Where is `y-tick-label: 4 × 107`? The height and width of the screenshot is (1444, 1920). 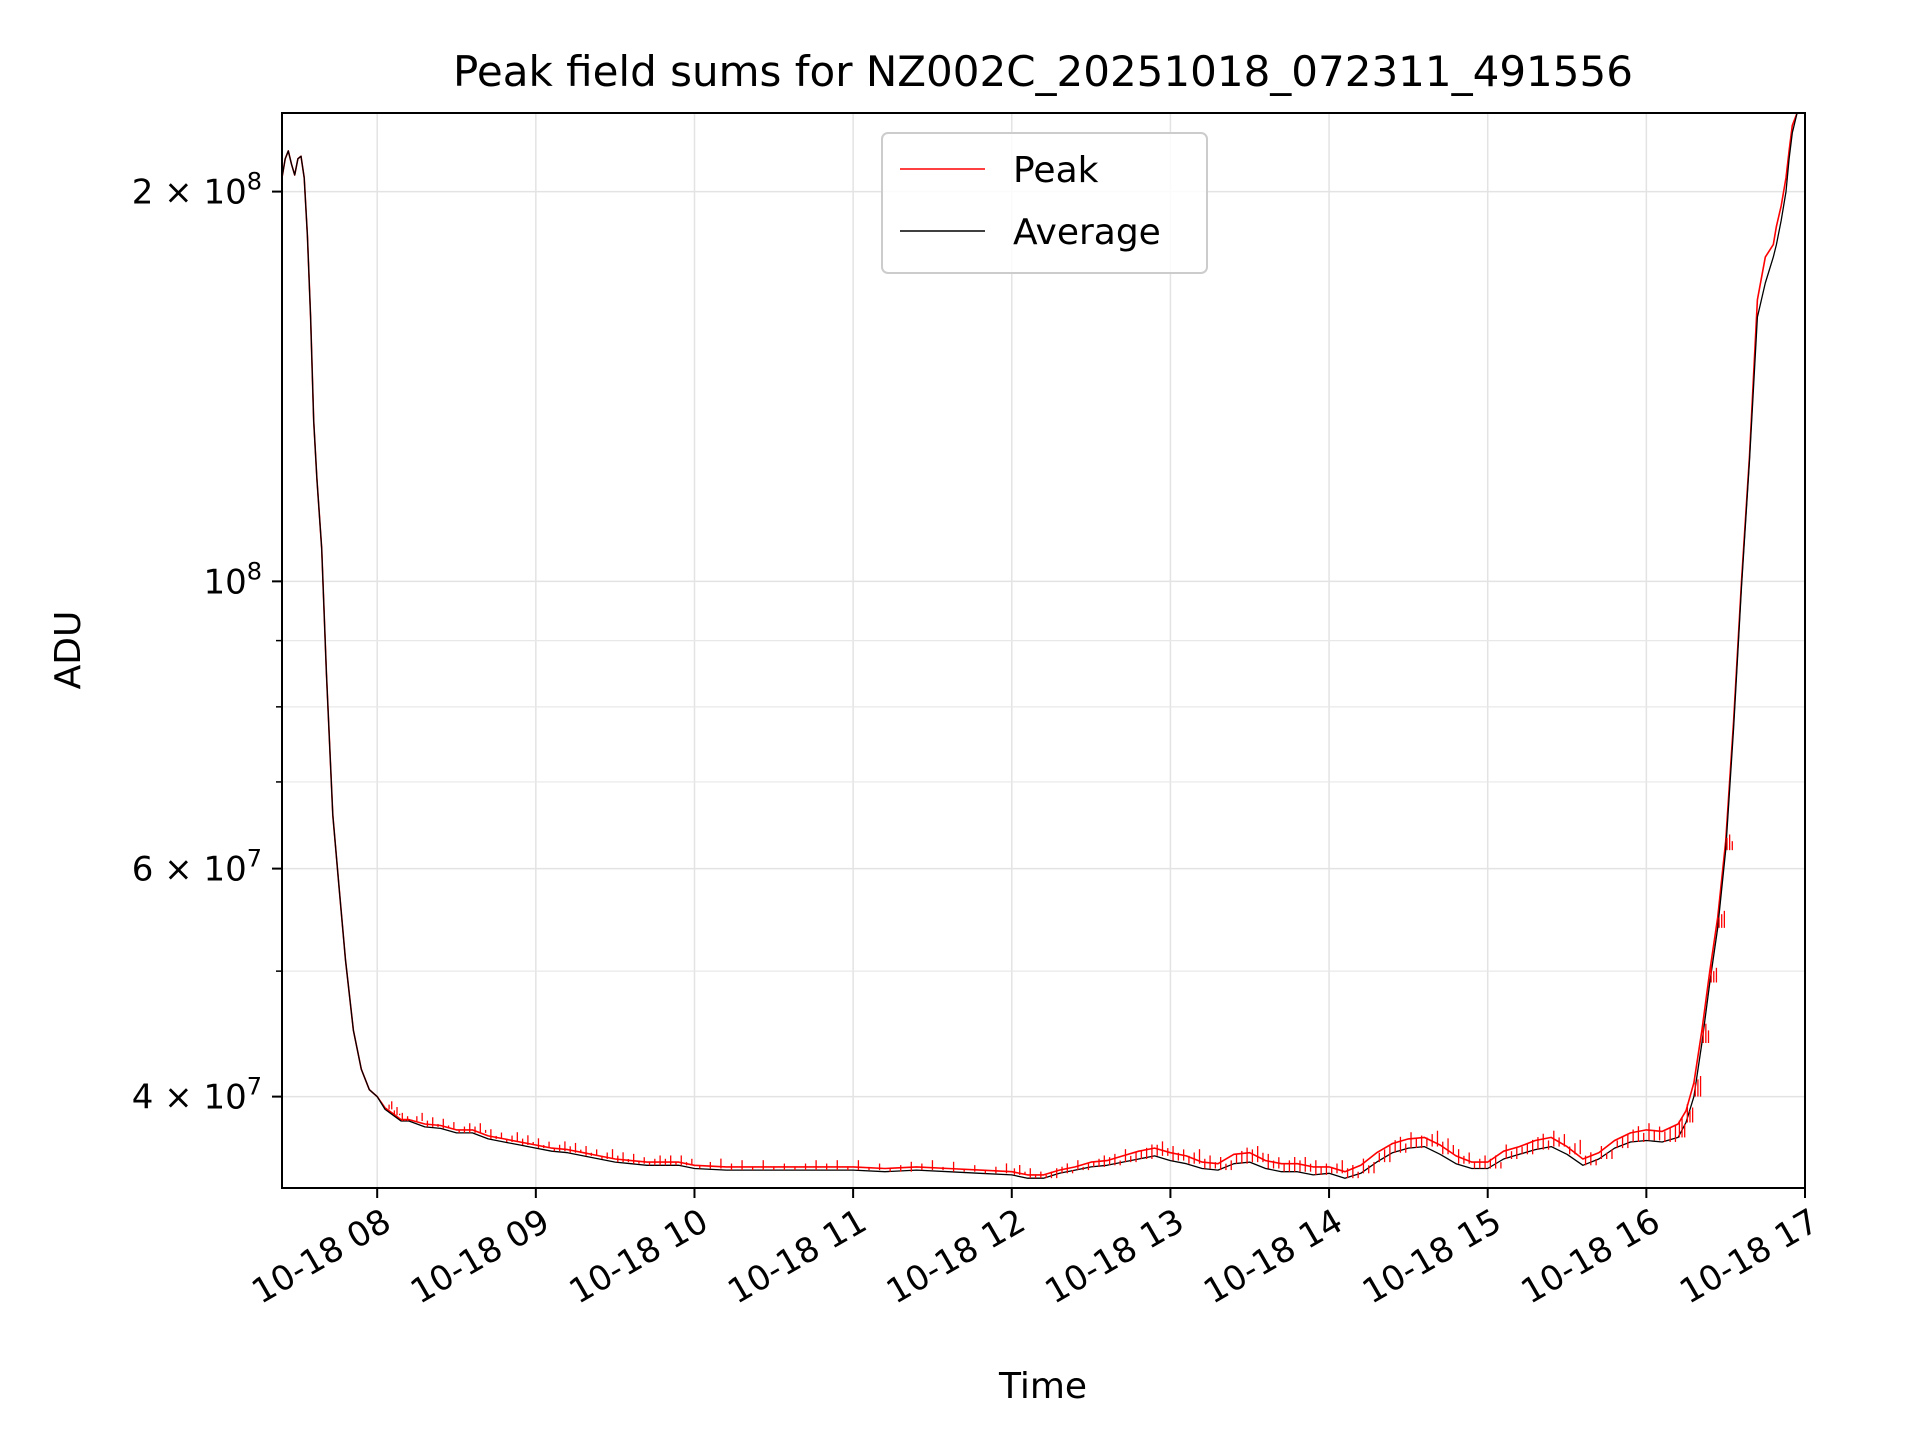
y-tick-label: 4 × 107 is located at coordinates (197, 1095).